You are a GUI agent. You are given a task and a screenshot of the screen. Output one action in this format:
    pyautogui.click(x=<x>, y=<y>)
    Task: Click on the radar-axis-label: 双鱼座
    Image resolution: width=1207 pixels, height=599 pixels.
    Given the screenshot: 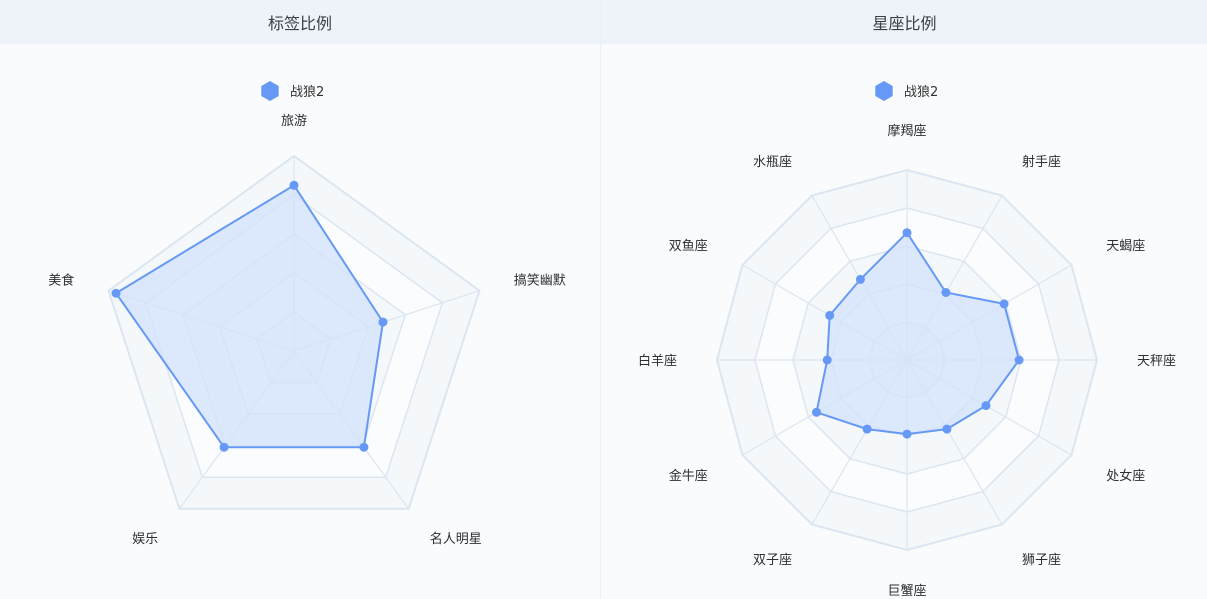 What is the action you would take?
    pyautogui.click(x=688, y=246)
    